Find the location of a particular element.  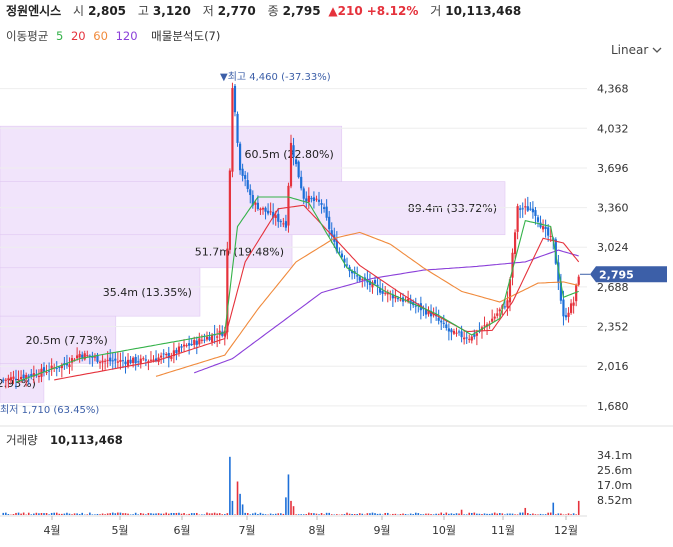

scale-label: Linear is located at coordinates (630, 50).